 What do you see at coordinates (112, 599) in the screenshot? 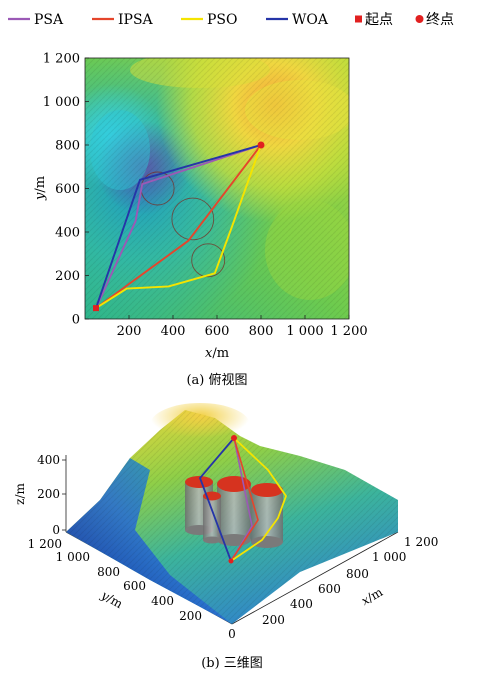
I see `y-axis-label-3d: y/m` at bounding box center [112, 599].